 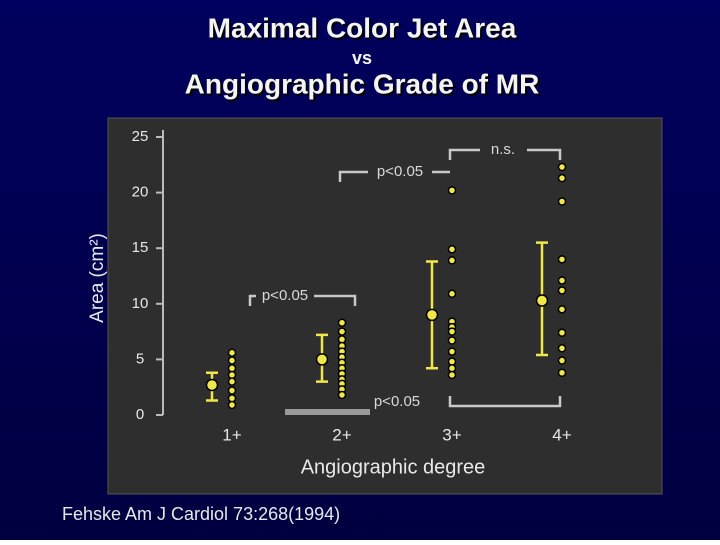 I want to click on subtitle-shadow: Angiographic Grade of MR, so click(x=364, y=85).